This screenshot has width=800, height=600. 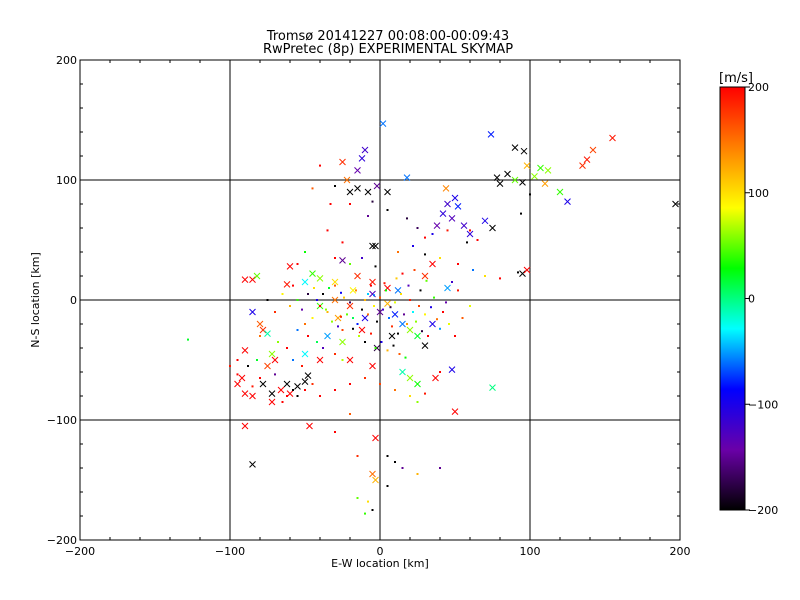 I want to click on x-tick-label: −100, so click(x=230, y=551).